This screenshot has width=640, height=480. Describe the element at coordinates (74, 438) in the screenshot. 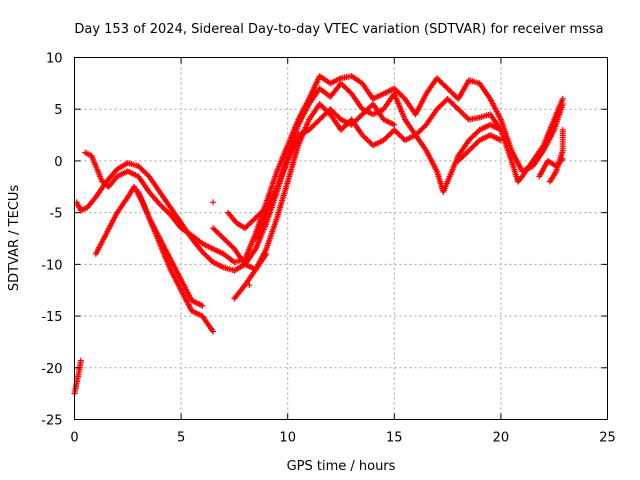

I see `x-tick-label: 0` at that location.